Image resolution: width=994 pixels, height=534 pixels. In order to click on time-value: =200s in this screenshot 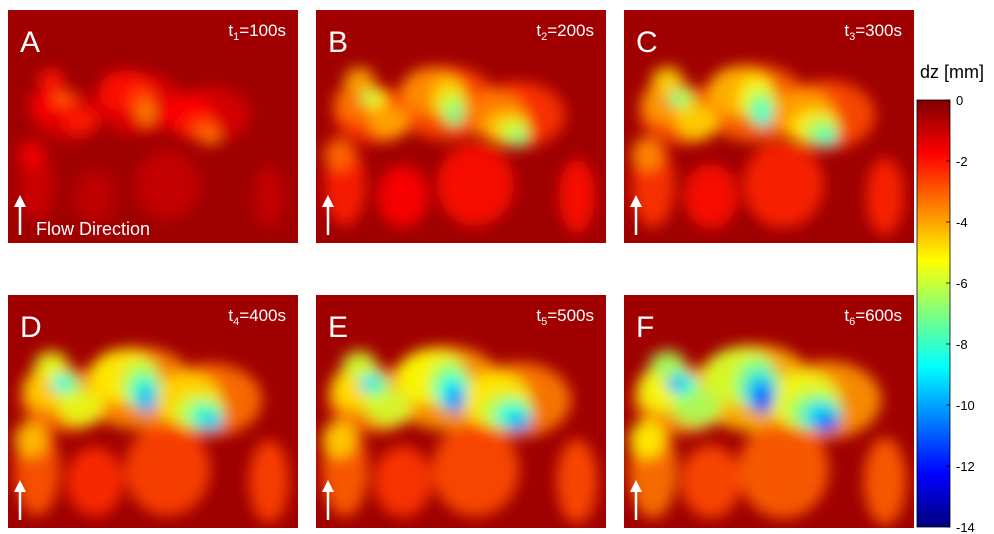, I will do `click(570, 30)`.